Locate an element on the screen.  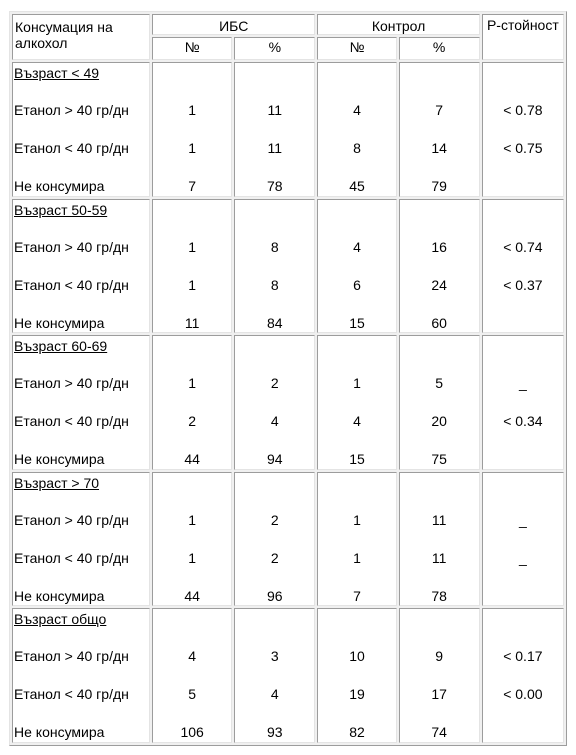
control-count-cell: 4 6 15 is located at coordinates (357, 266).